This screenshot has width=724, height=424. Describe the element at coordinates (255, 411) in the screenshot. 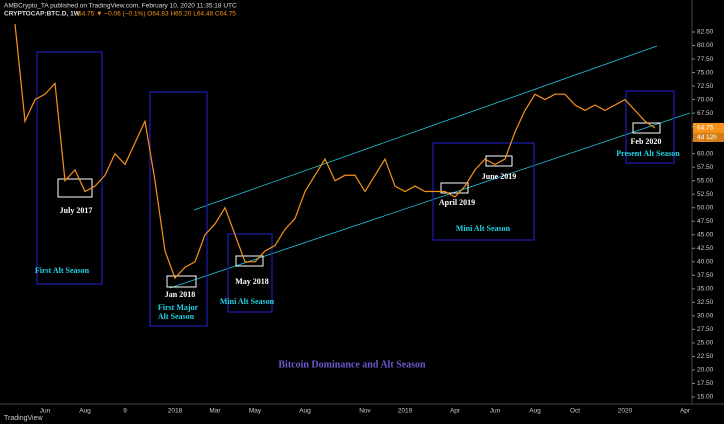

I see `x-tick-label: May` at that location.